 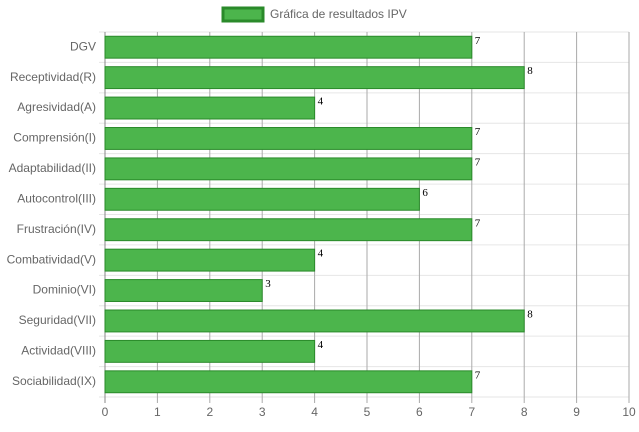 I want to click on y-tick-label: DGV, so click(x=83, y=46).